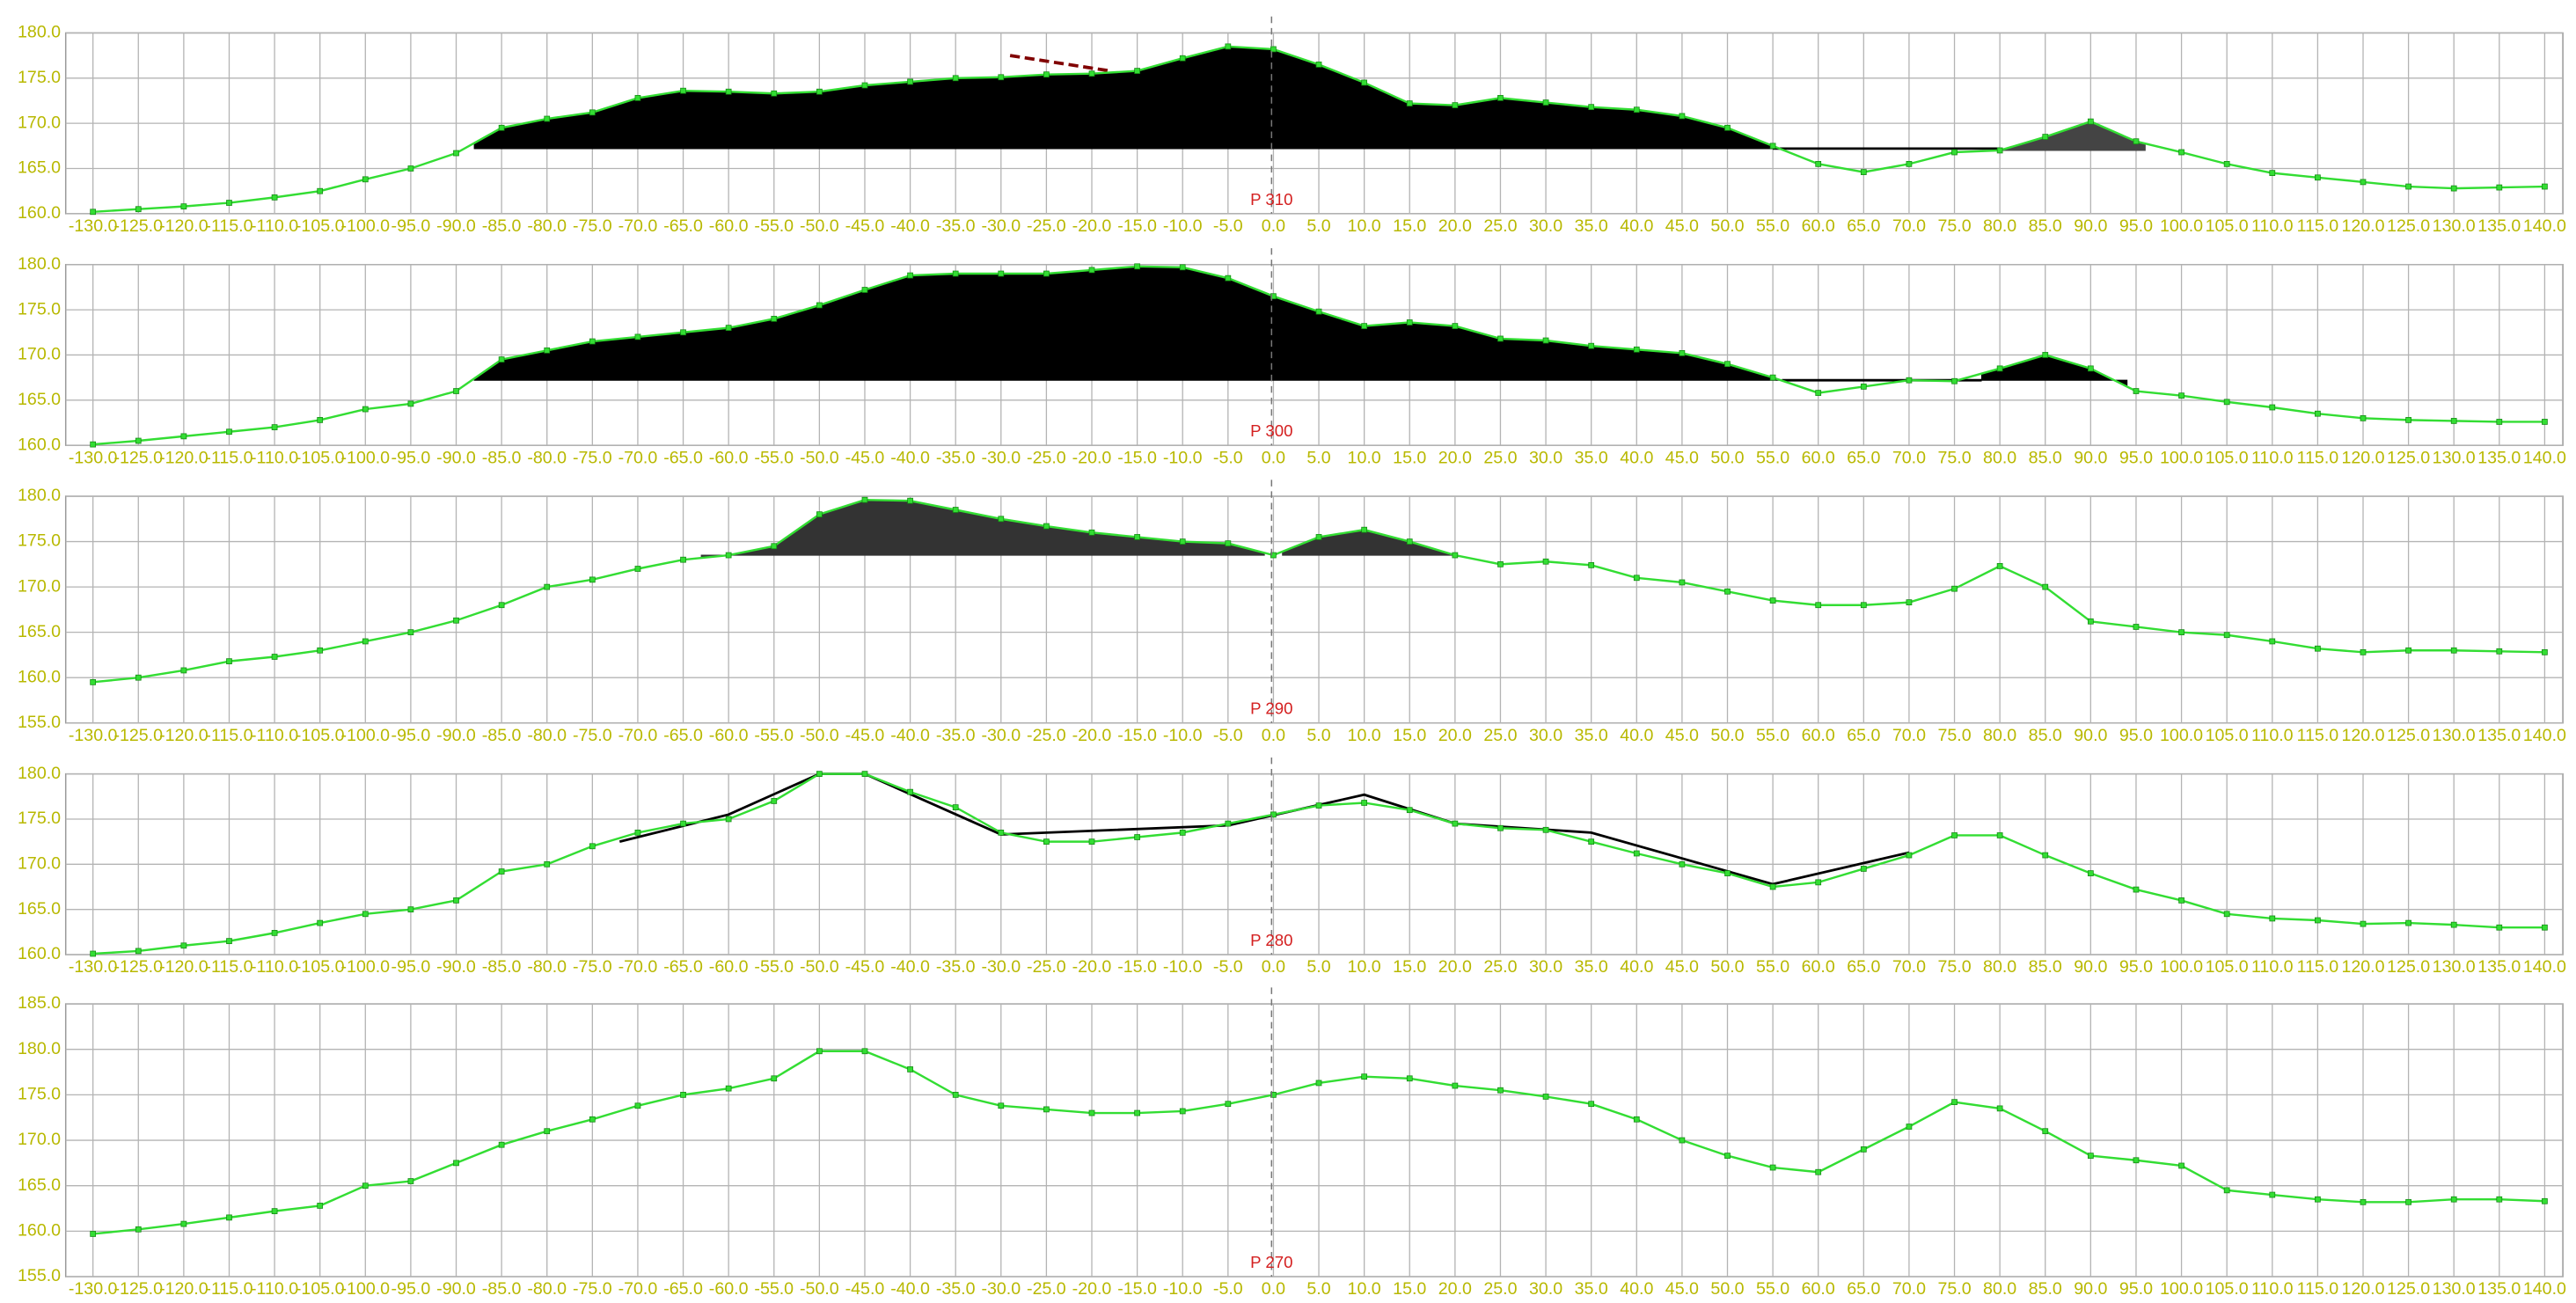 The image size is (2576, 1303). I want to click on x-tick-label: -20.0, so click(1092, 226).